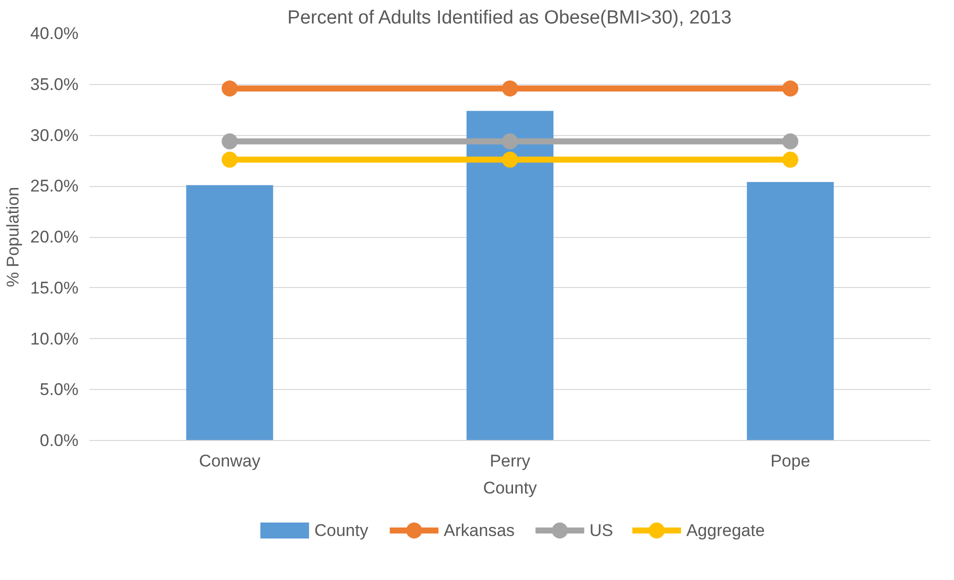 This screenshot has width=954, height=580. What do you see at coordinates (510, 461) in the screenshot?
I see `x-tick-label: Perry` at bounding box center [510, 461].